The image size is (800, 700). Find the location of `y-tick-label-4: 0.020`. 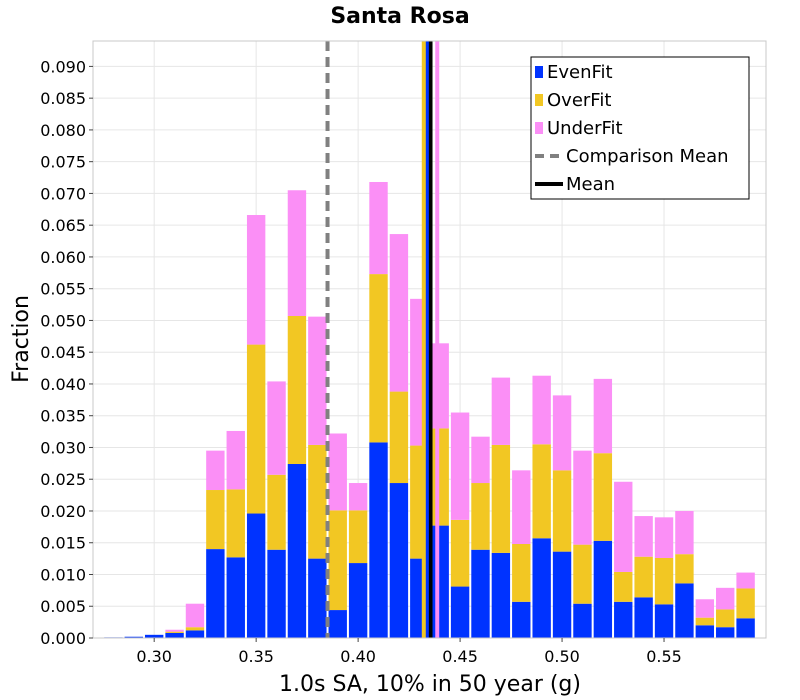

y-tick-label-4: 0.020 is located at coordinates (63, 511).